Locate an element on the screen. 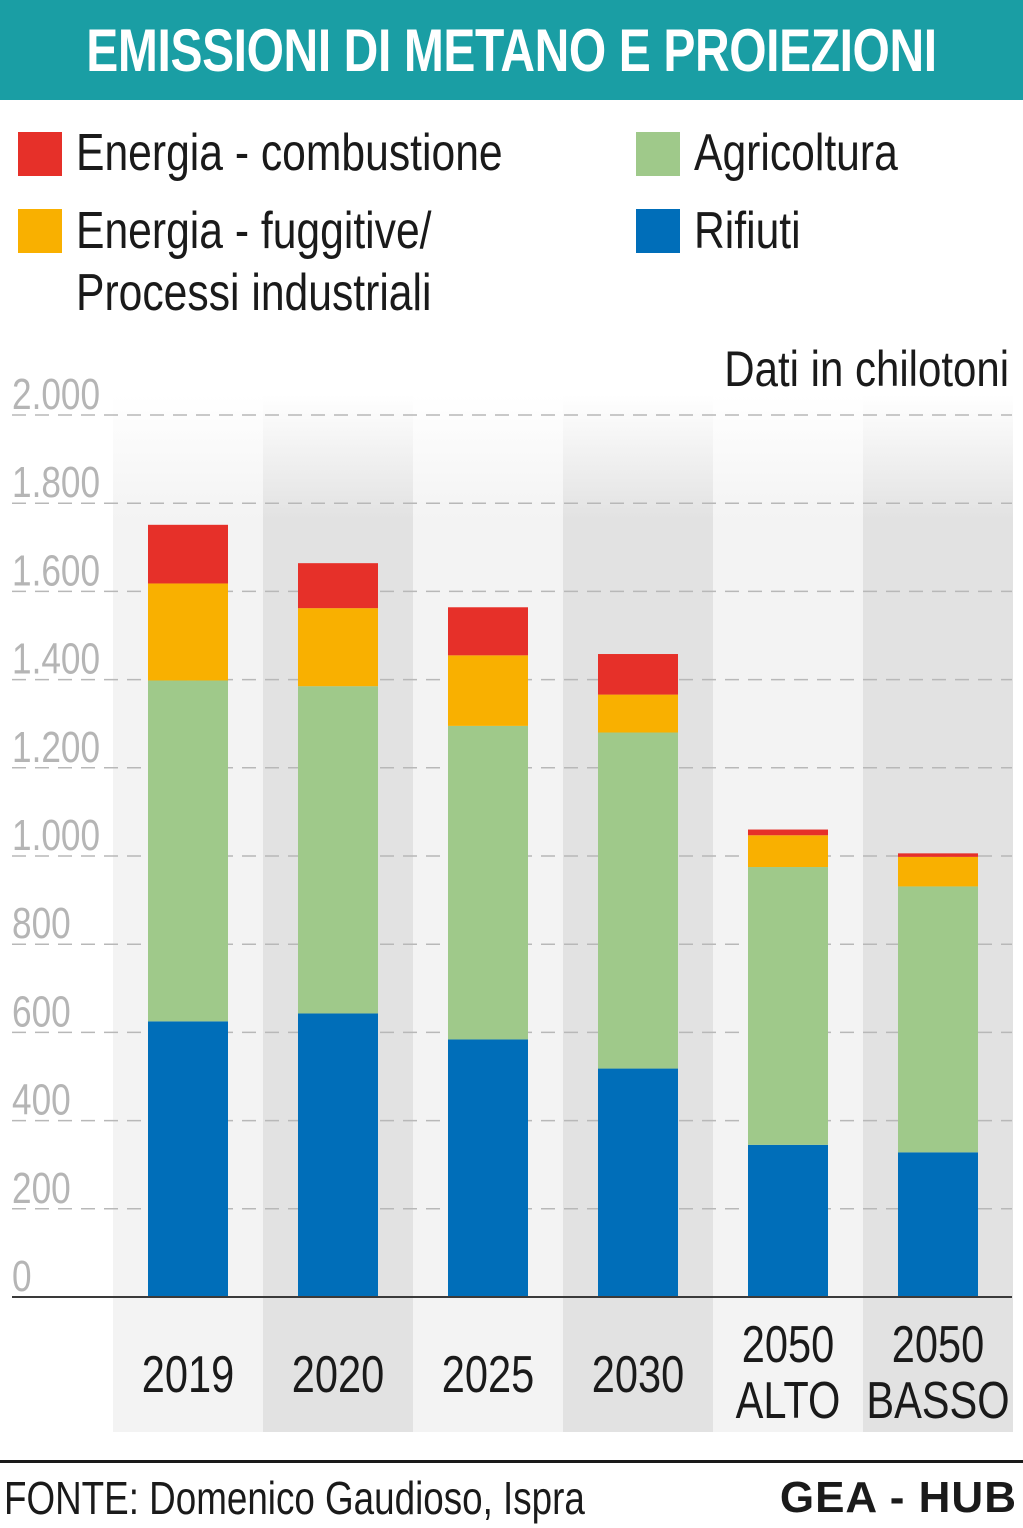  legend-swatch-rifiuti is located at coordinates (658, 231).